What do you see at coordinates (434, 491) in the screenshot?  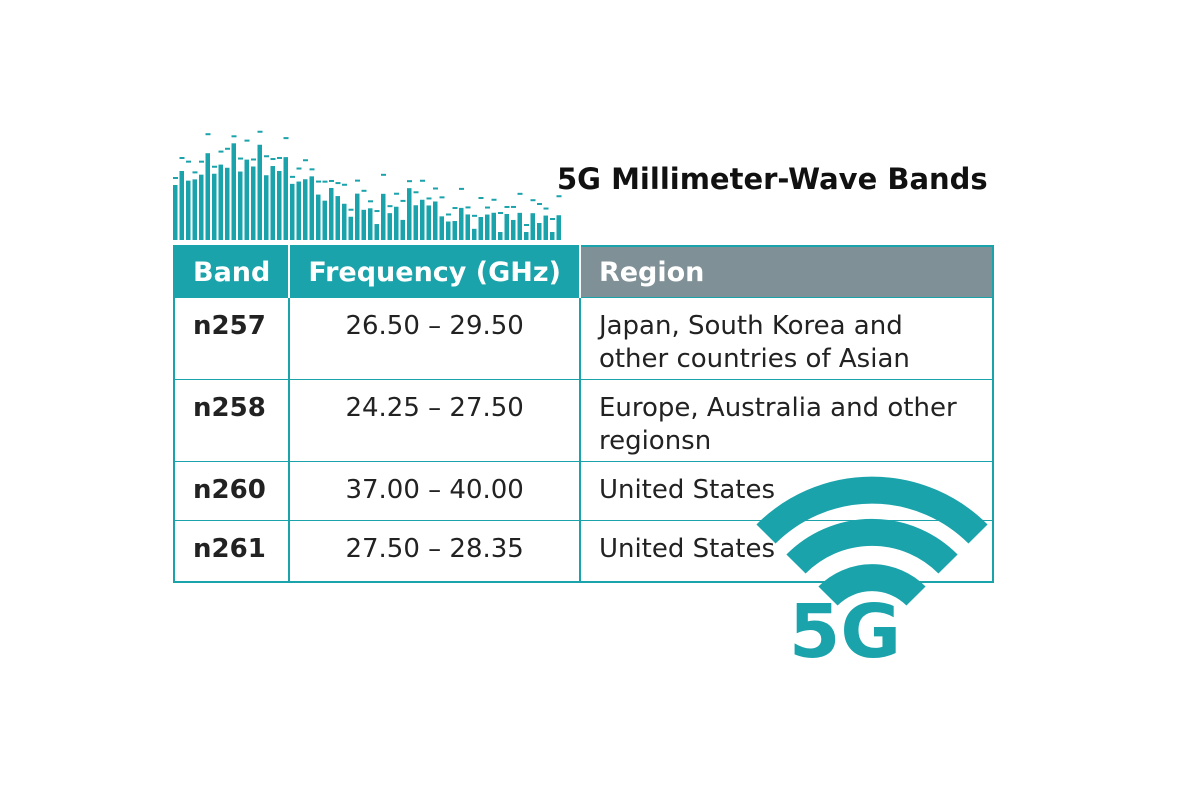 I see `table-cell: 37.00 – 40.00` at bounding box center [434, 491].